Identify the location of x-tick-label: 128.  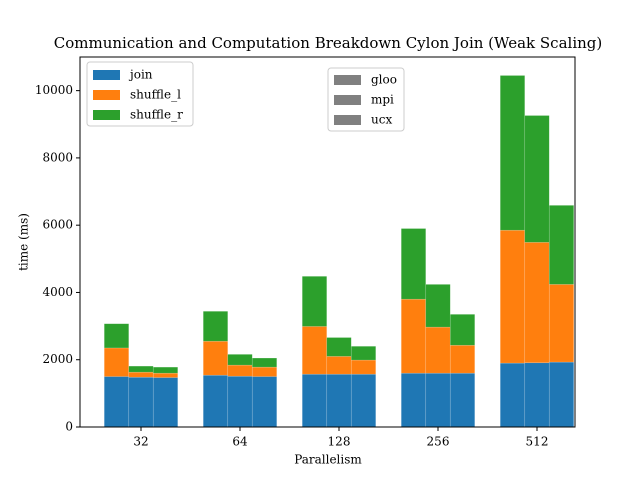
(339, 442).